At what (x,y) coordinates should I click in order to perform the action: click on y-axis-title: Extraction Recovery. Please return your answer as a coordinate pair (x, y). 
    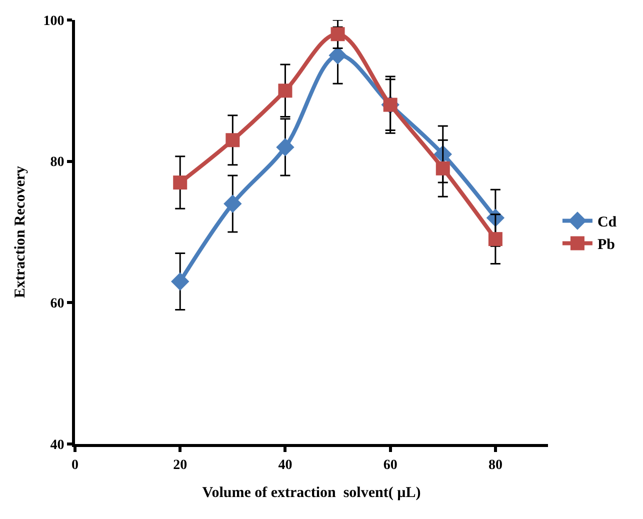
    Looking at the image, I should click on (20, 231).